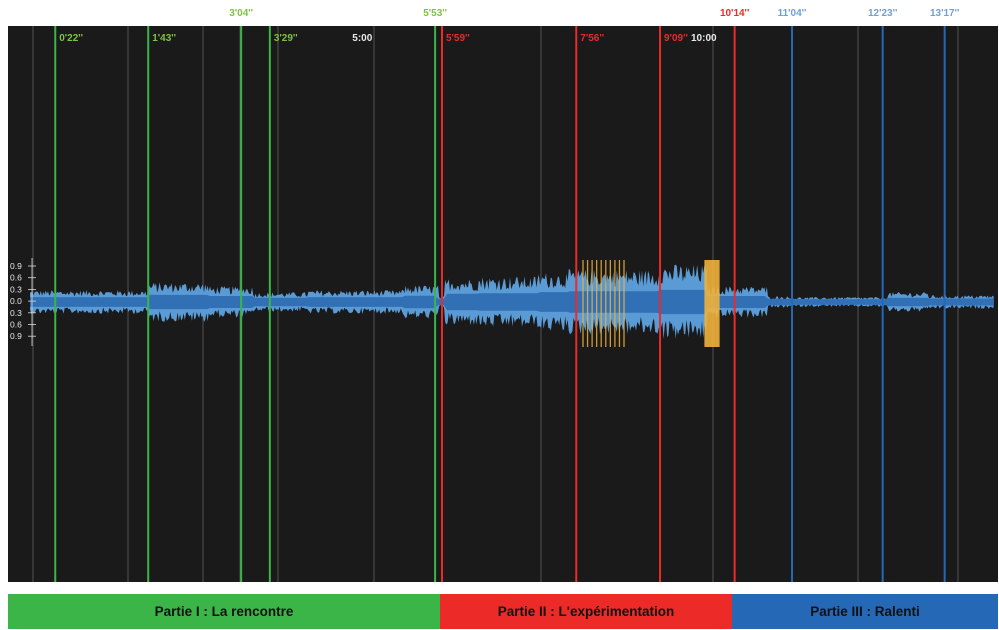  What do you see at coordinates (71, 38) in the screenshot?
I see `marker-label: 0'22''` at bounding box center [71, 38].